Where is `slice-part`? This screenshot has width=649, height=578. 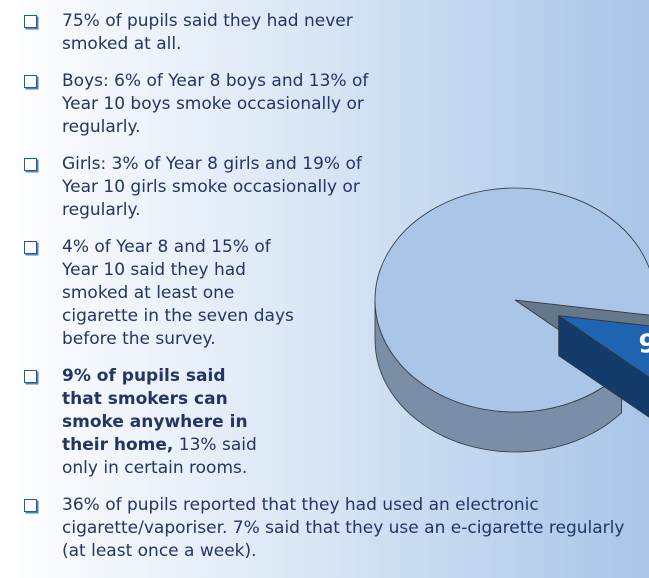
slice-part is located at coordinates (603, 346).